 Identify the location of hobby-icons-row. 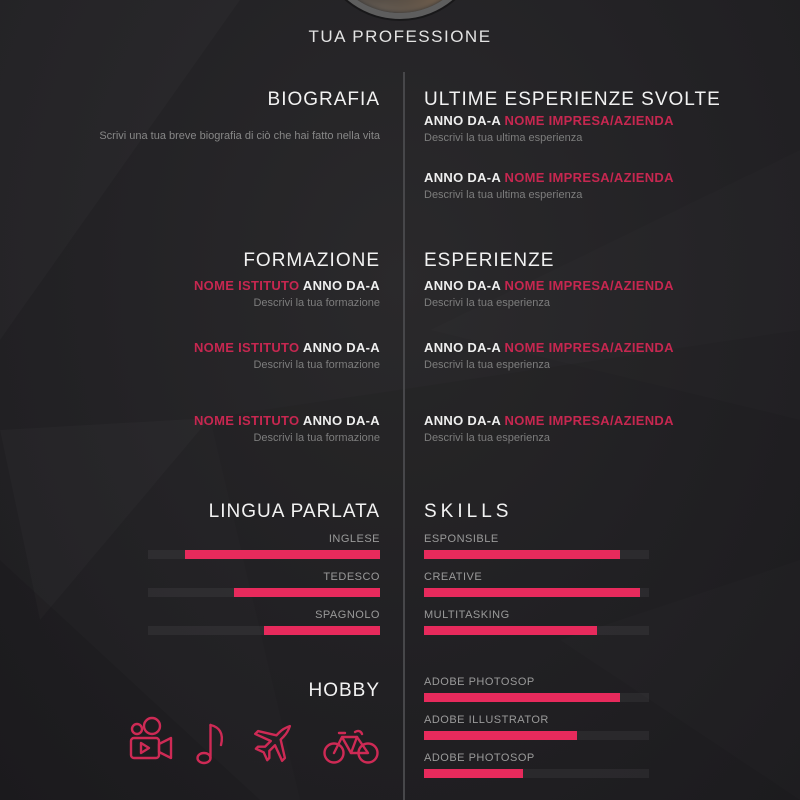
(220, 741).